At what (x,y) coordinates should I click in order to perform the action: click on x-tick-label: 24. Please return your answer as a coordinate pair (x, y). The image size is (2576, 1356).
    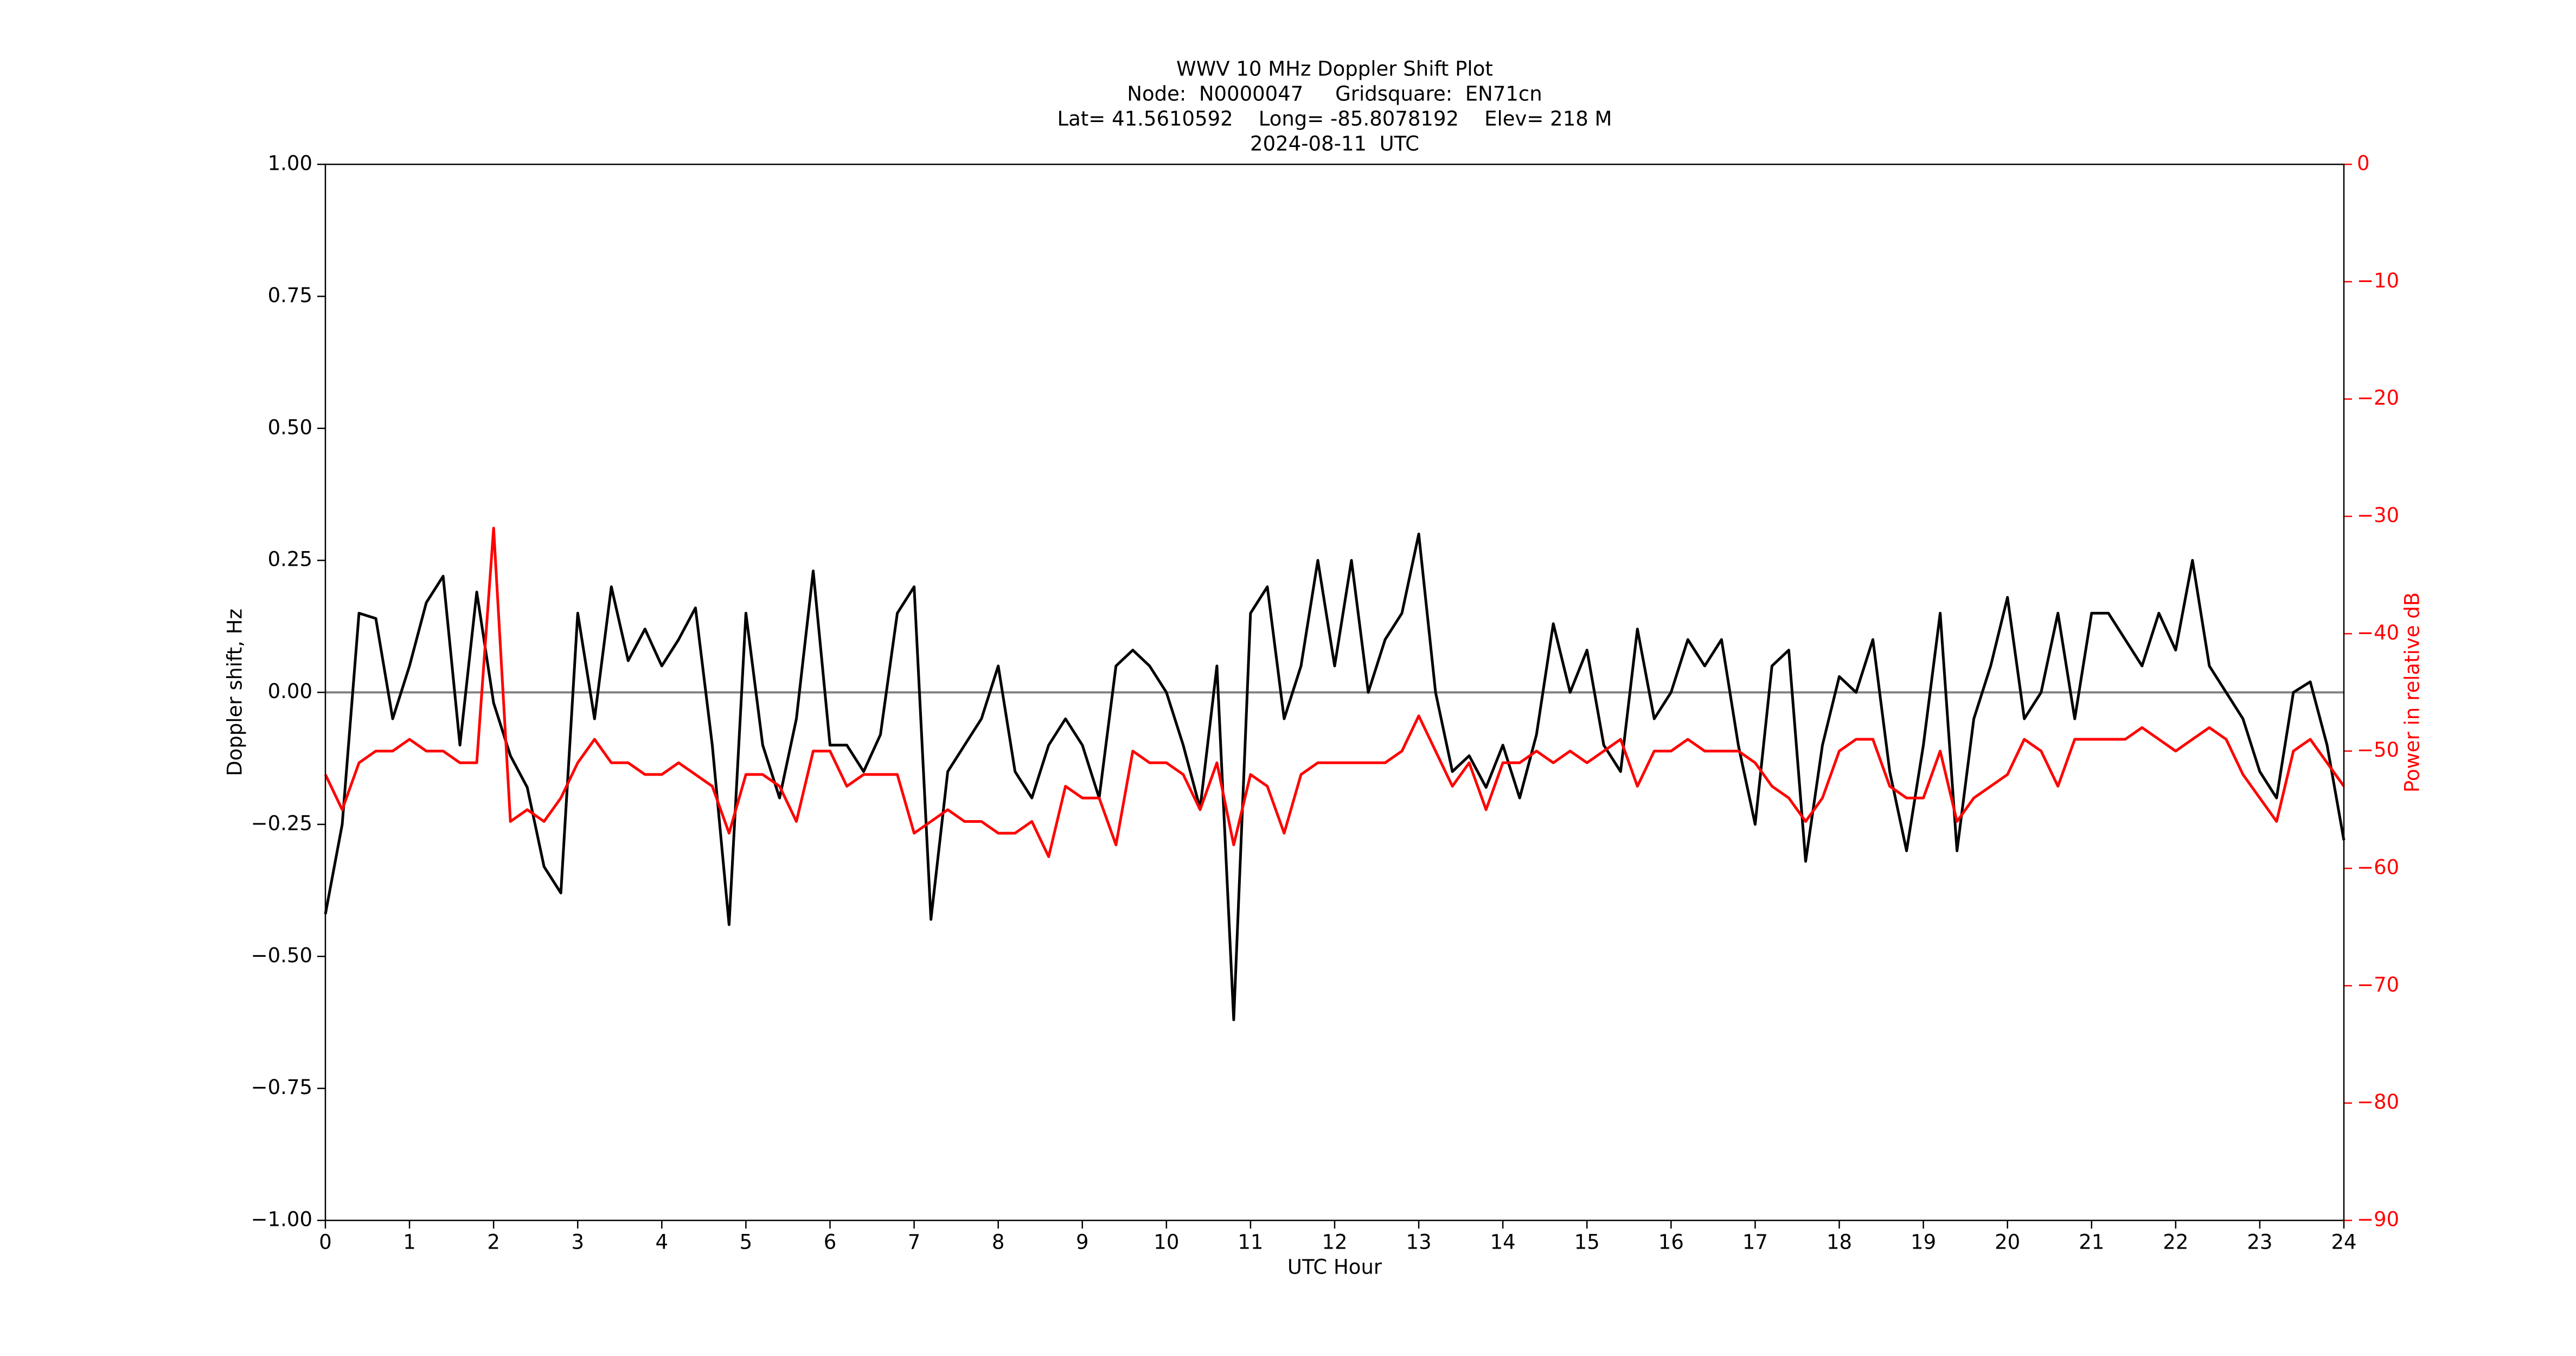
    Looking at the image, I should click on (2343, 1242).